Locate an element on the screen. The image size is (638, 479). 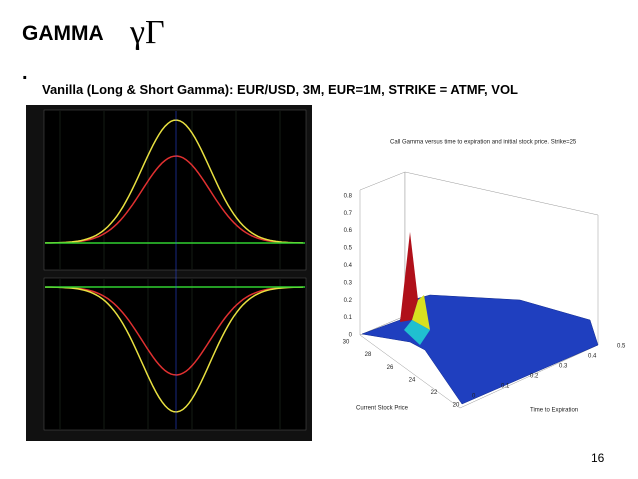
z-tick-label: 0.5 is located at coordinates (348, 249).